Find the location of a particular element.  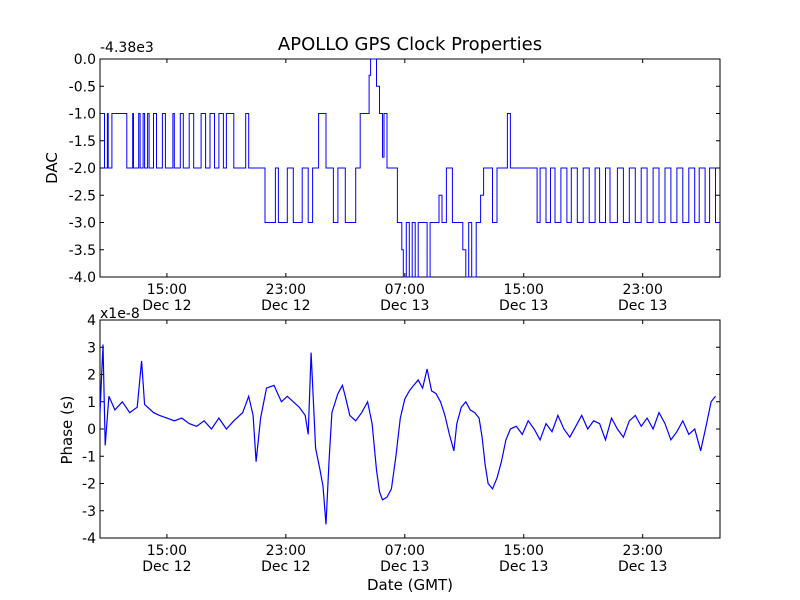

y-axis-label: Phase (s) is located at coordinates (67, 429).